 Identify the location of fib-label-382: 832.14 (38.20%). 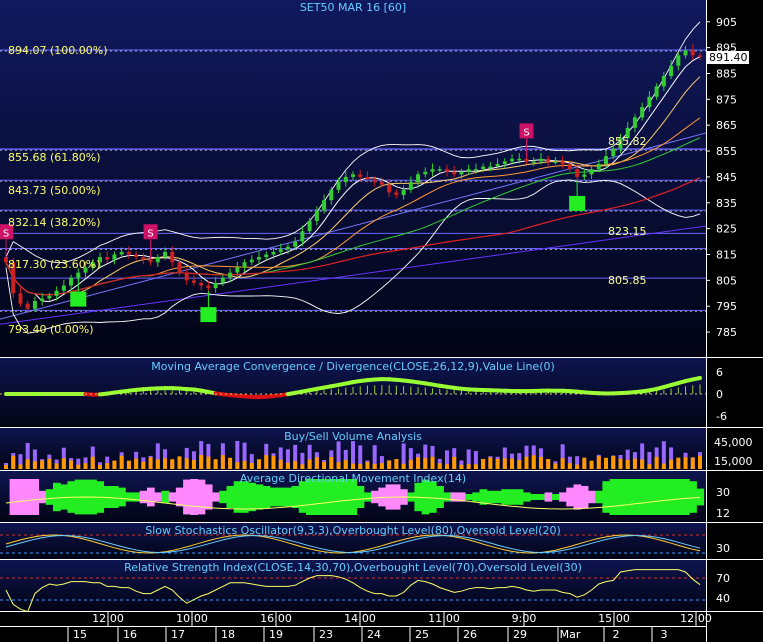
(54, 222).